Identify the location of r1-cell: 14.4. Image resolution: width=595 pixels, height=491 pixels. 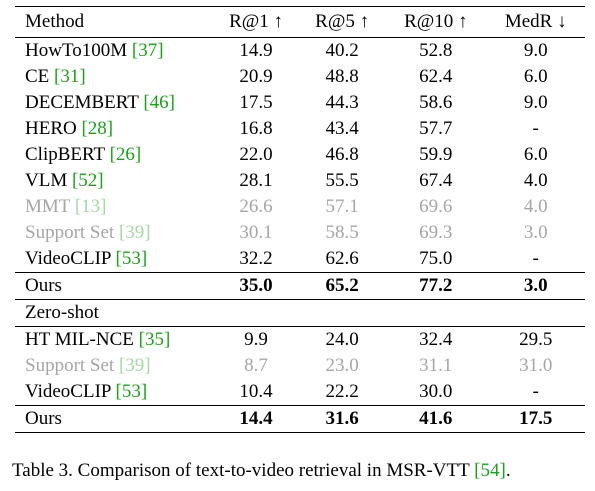
(256, 419).